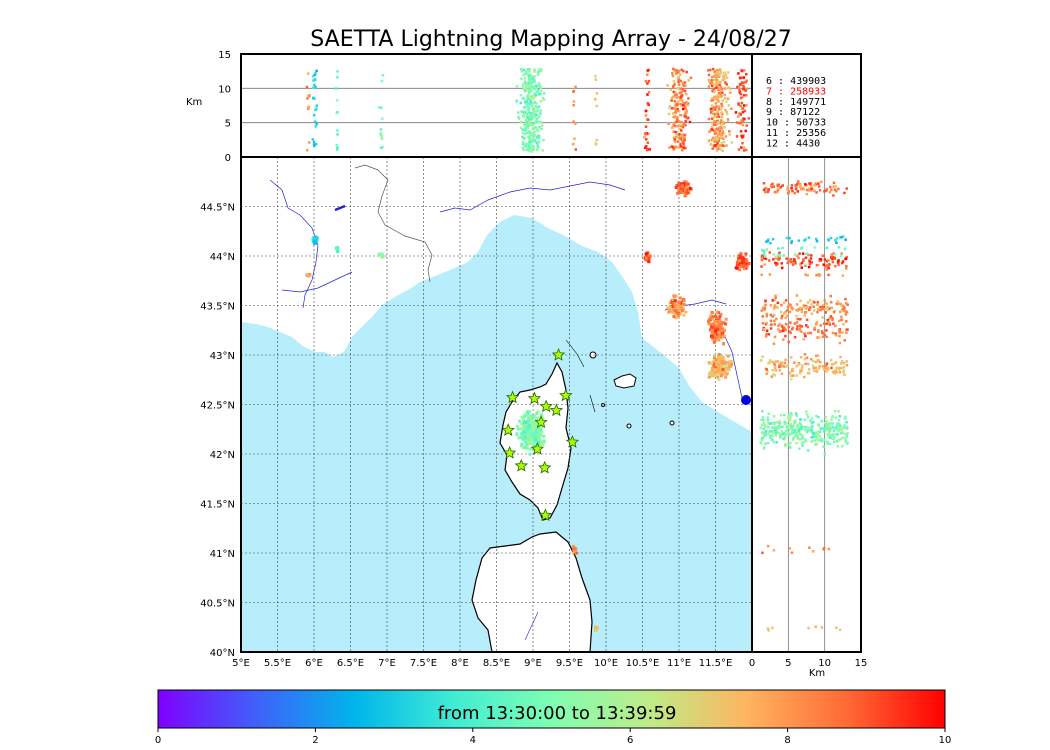  Describe the element at coordinates (222, 554) in the screenshot. I see `latitude-tick-label: 41°N` at that location.